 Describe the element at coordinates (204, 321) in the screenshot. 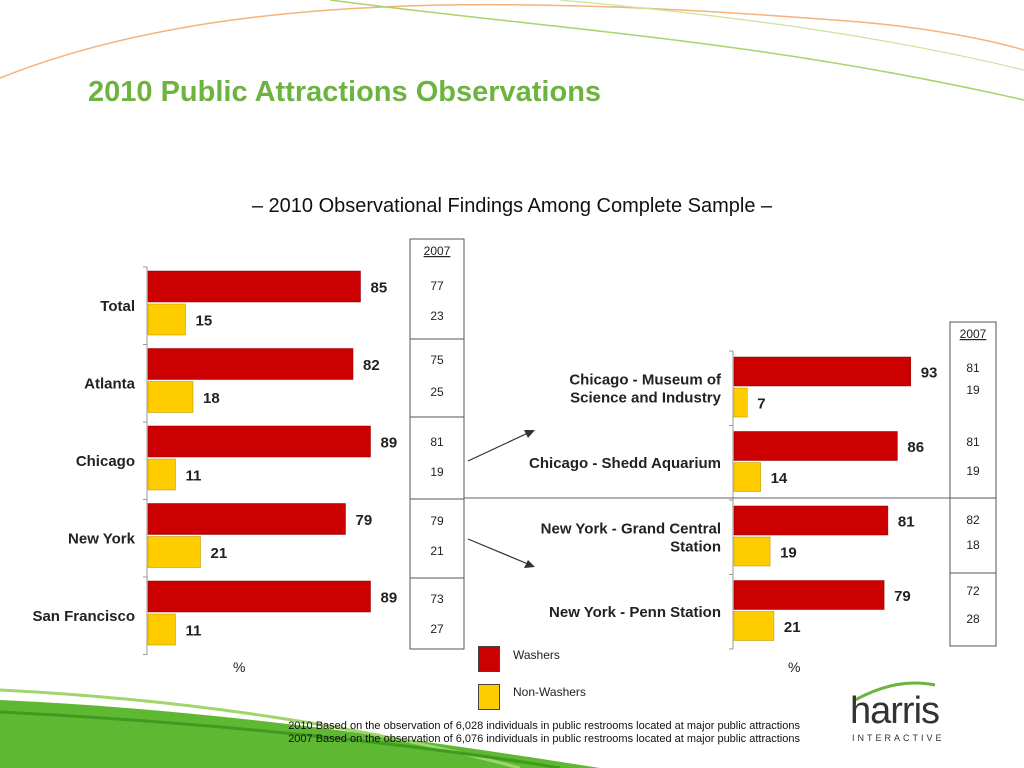

I see `left-value-non-washers: 15` at that location.